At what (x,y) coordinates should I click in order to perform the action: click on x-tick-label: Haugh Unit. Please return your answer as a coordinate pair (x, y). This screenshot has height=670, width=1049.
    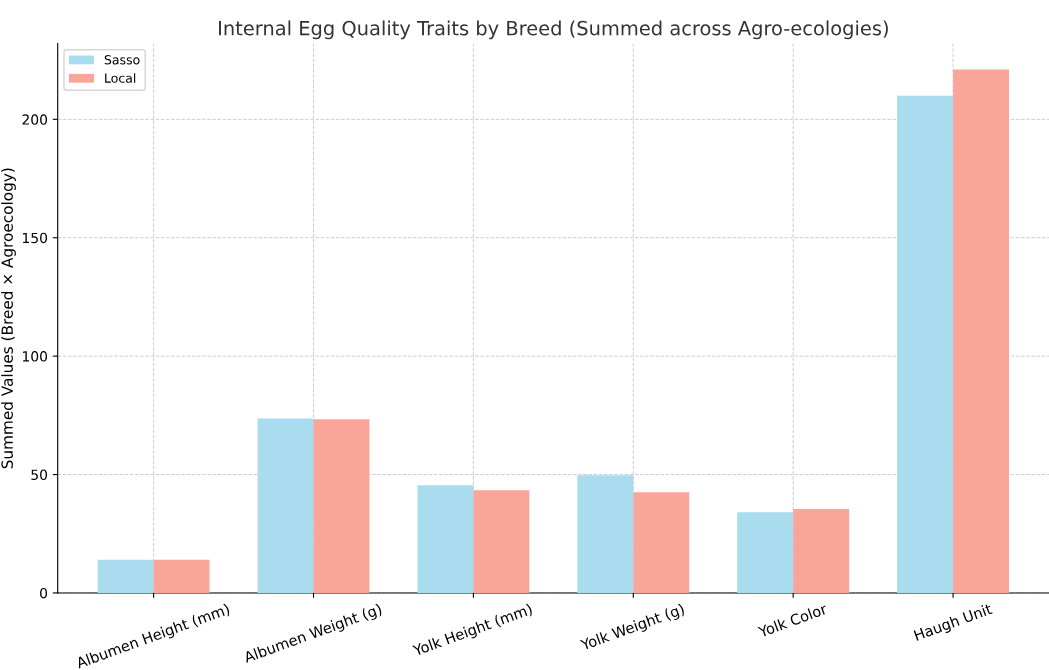
    Looking at the image, I should click on (953, 623).